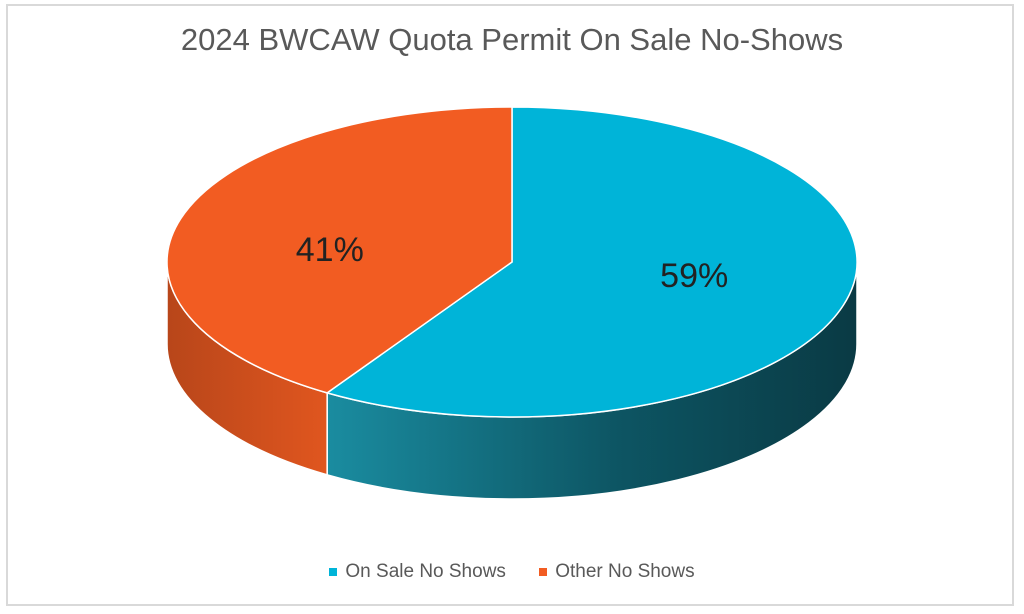 Image resolution: width=1024 pixels, height=614 pixels. Describe the element at coordinates (512, 39) in the screenshot. I see `chart-title: 2024 BWCAW Quota Permit On Sale No-Shows` at that location.